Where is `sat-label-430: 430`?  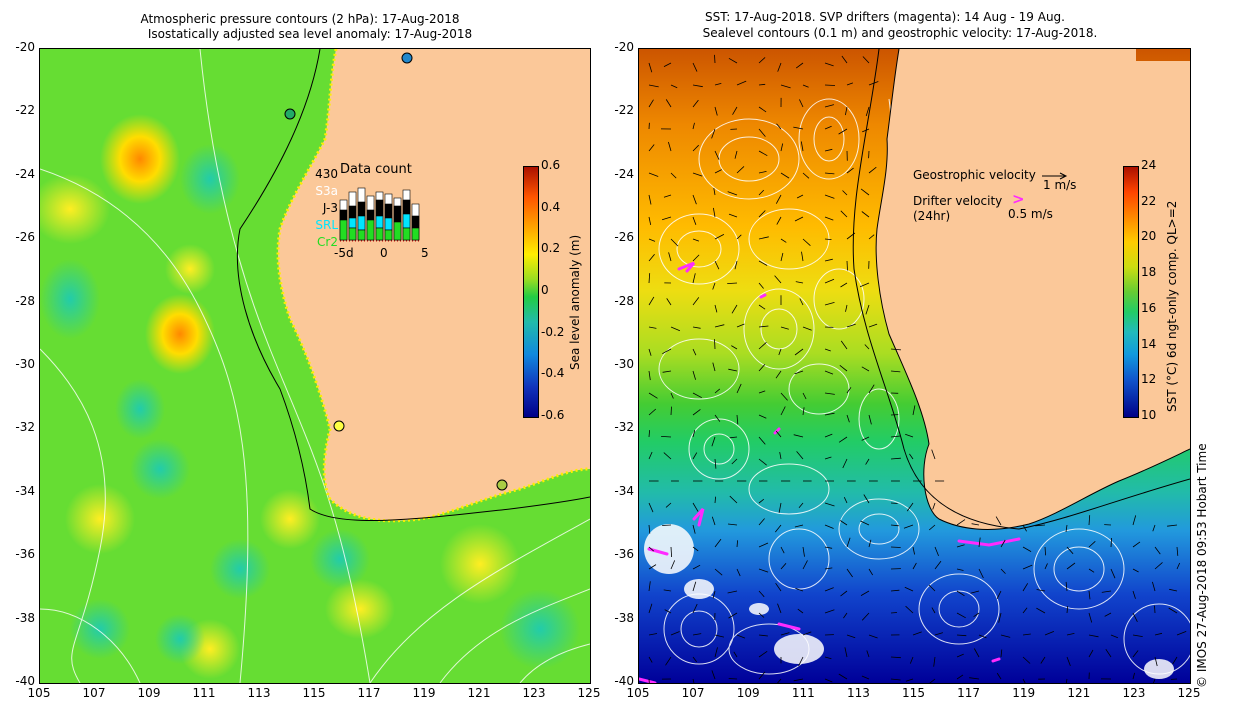 sat-label-430: 430 is located at coordinates (326, 174).